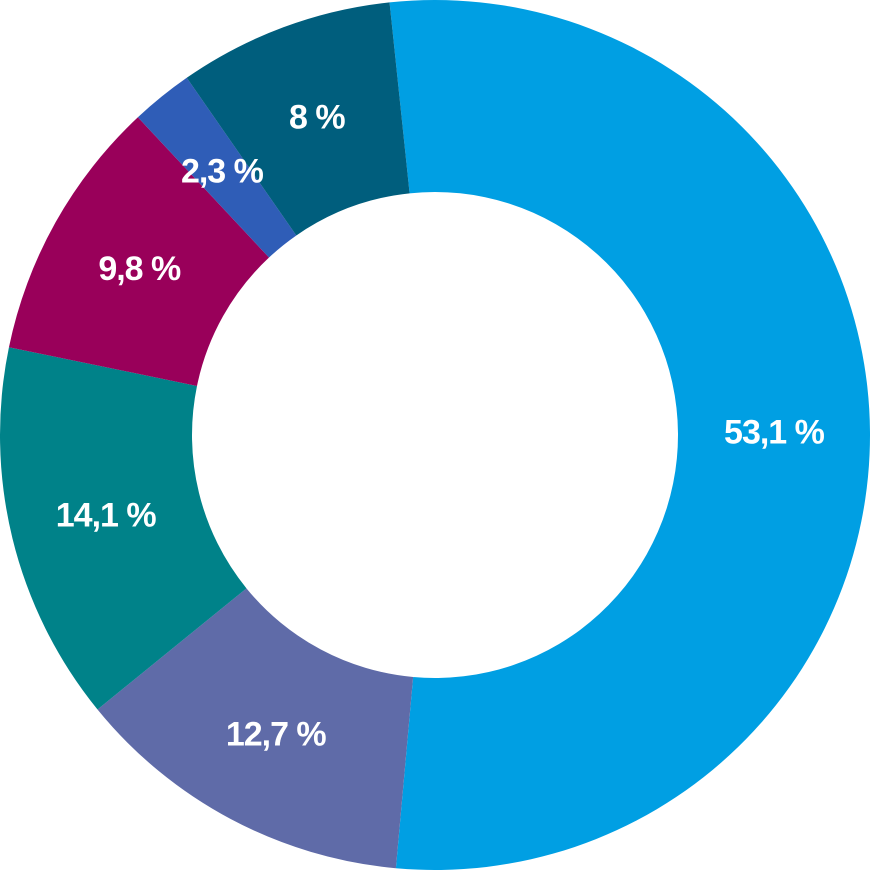  Describe the element at coordinates (222, 171) in the screenshot. I see `slice-label-4: 2,3 %` at that location.